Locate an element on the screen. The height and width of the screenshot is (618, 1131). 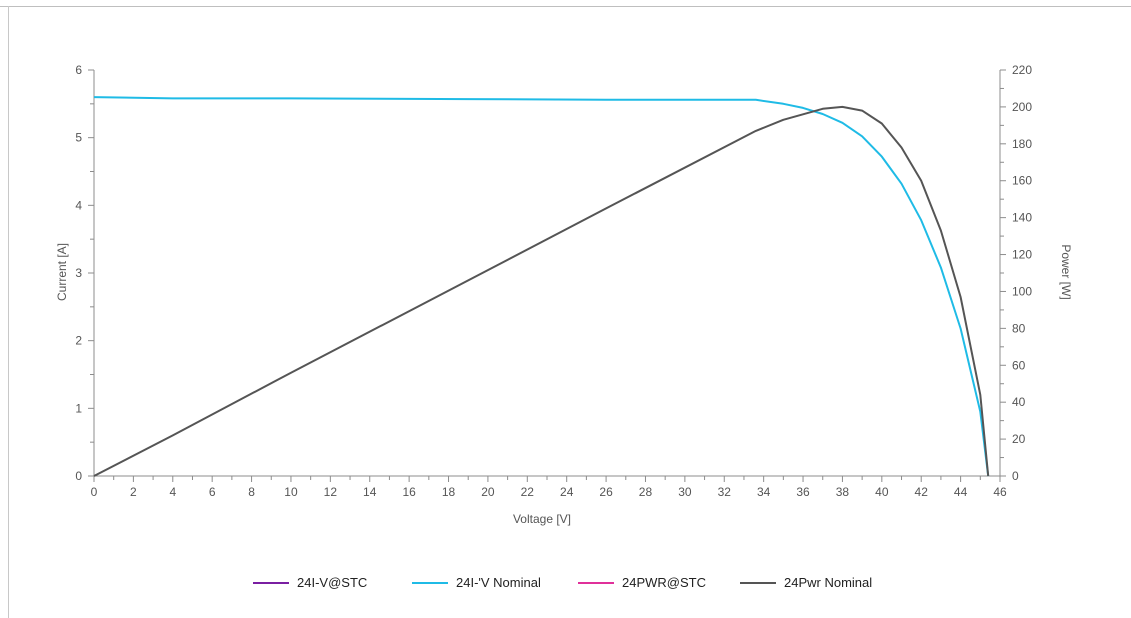
window-left-border is located at coordinates (8, 312).